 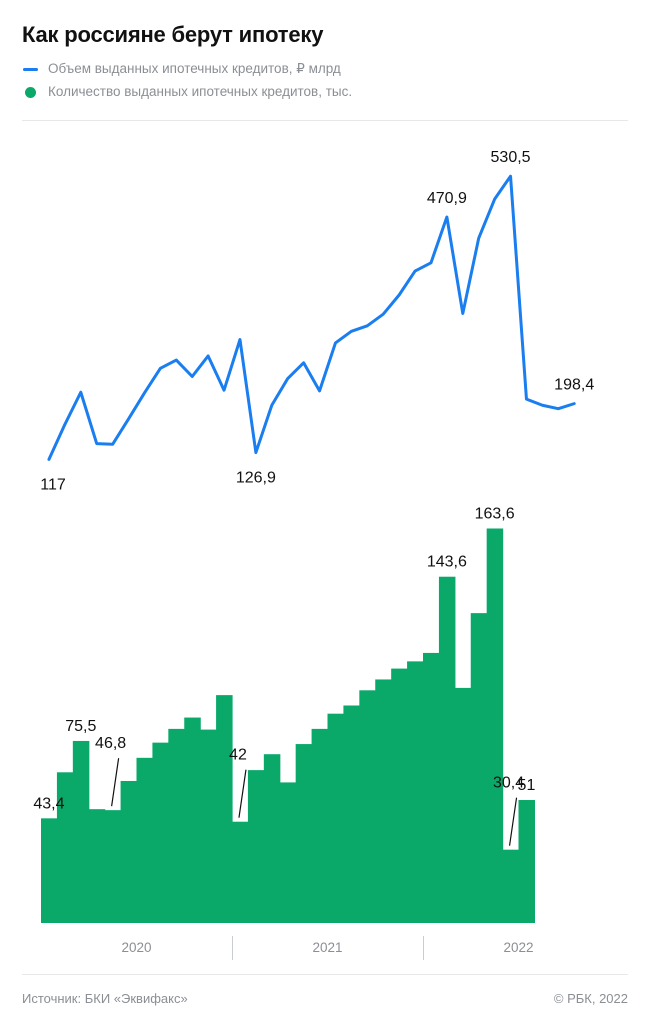 I want to click on bar-value-label: 51, so click(x=527, y=785).